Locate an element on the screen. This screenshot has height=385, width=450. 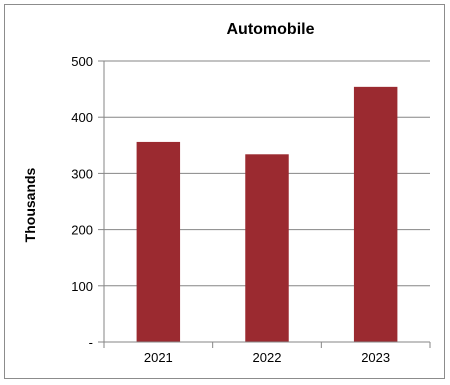
y-tick-label: 300 is located at coordinates (82, 173).